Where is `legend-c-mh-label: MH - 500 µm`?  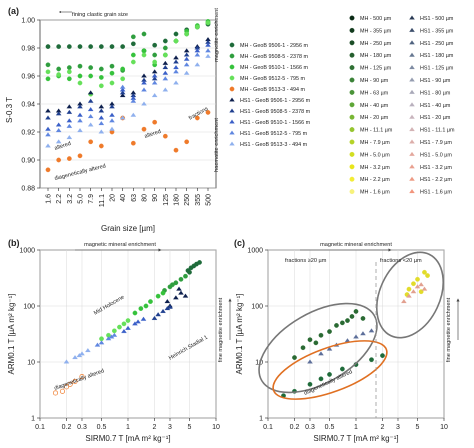
legend-c-mh-label: MH - 500 µm is located at coordinates (376, 19).